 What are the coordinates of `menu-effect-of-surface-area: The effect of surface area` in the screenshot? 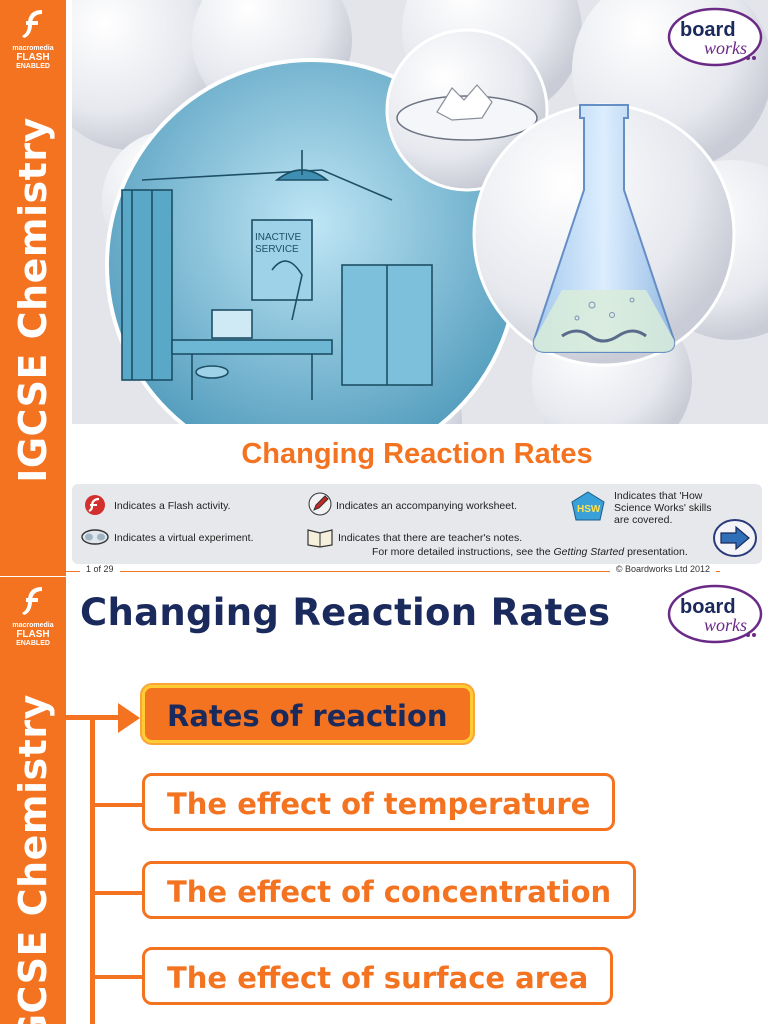 It's located at (378, 976).